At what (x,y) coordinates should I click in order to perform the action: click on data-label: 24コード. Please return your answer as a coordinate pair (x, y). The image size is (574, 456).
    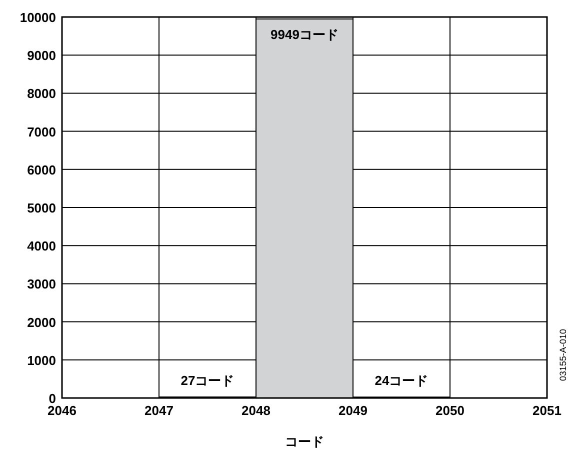
    Looking at the image, I should click on (401, 380).